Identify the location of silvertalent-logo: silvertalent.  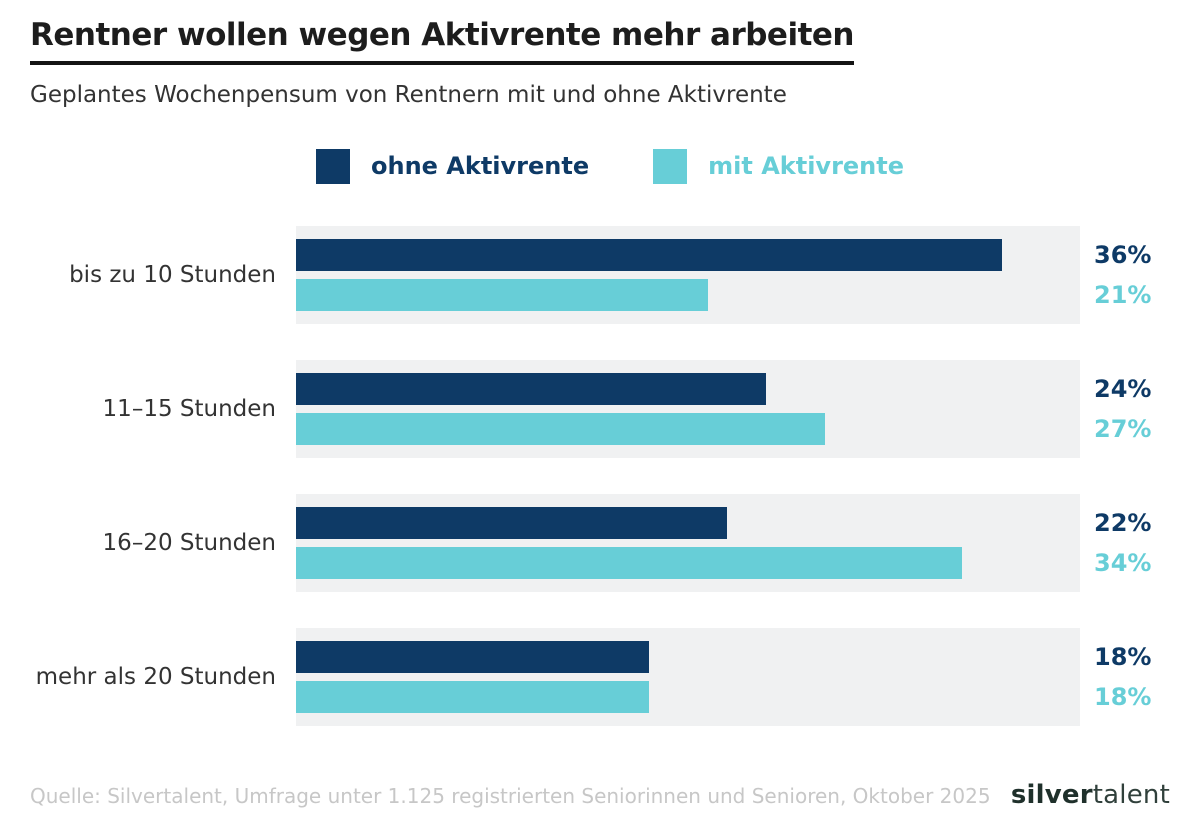
(1090, 795).